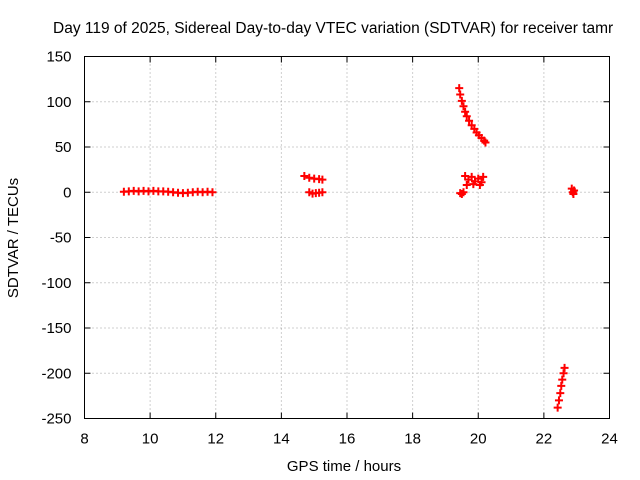 The width and height of the screenshot is (640, 480). I want to click on y-tick-label: -100, so click(56, 283).